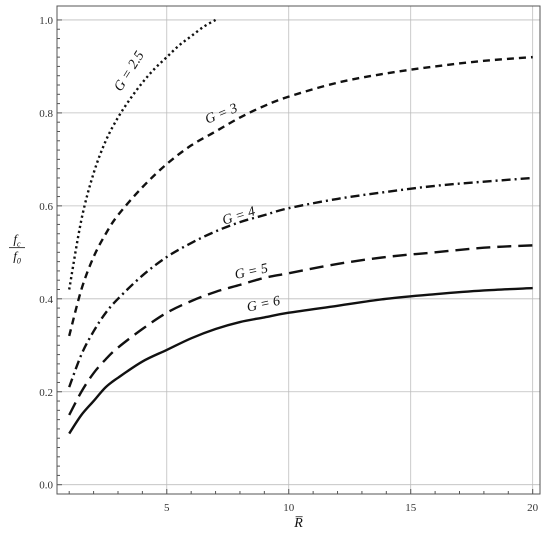 Image resolution: width=550 pixels, height=537 pixels. I want to click on curve-label: G = 5, so click(251, 272).